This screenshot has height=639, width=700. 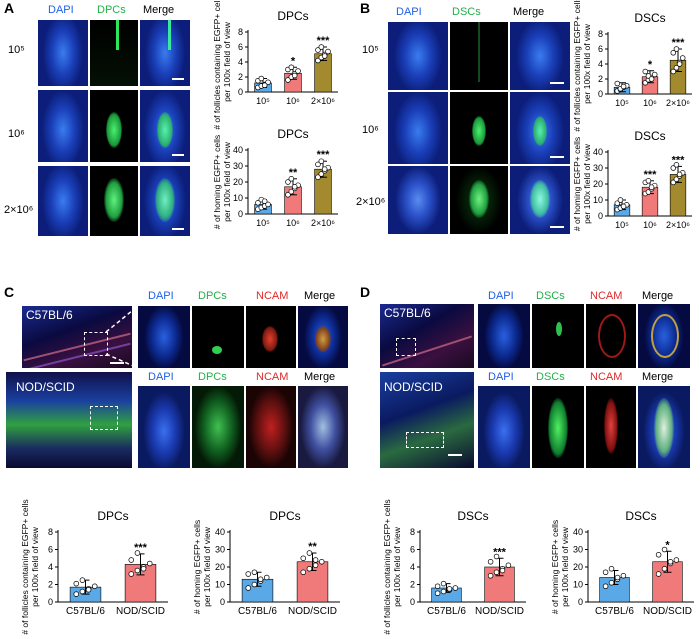 I want to click on x-tick-label: NOD/SCID, so click(x=667, y=611).